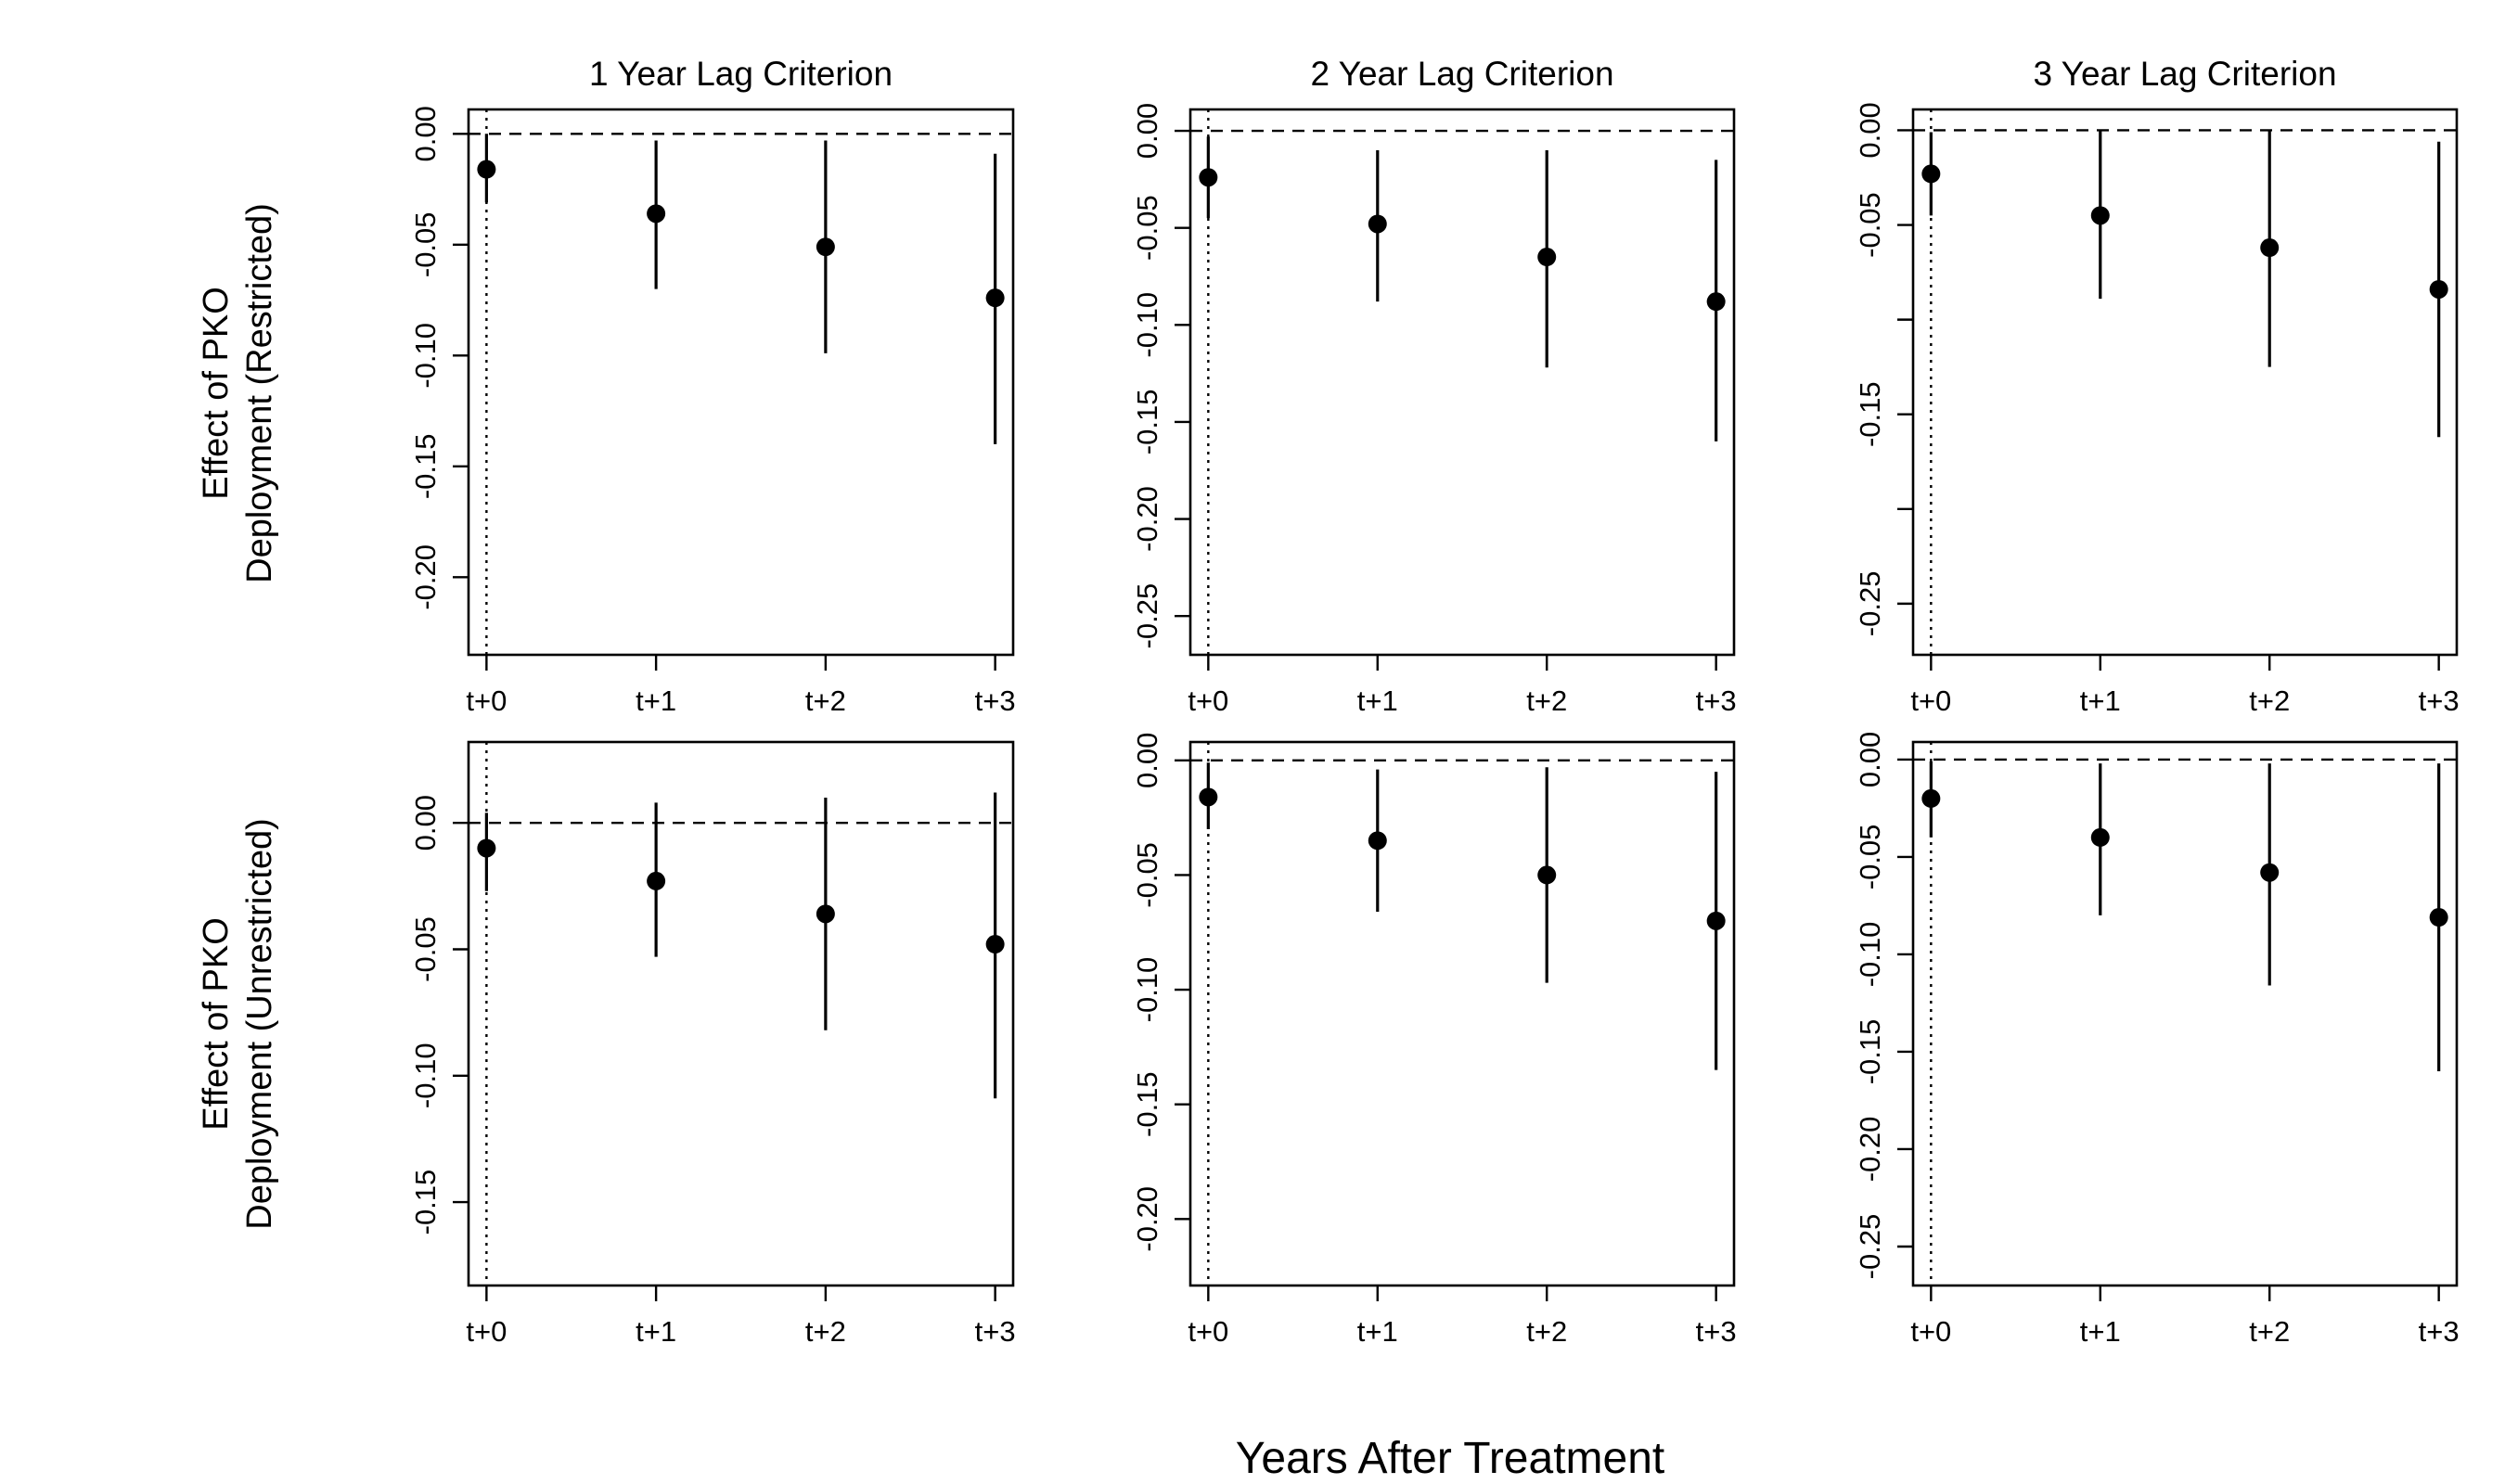 The image size is (2505, 1484). I want to click on row-label-bottom-line2: Deployment (Unrestricted), so click(260, 1023).